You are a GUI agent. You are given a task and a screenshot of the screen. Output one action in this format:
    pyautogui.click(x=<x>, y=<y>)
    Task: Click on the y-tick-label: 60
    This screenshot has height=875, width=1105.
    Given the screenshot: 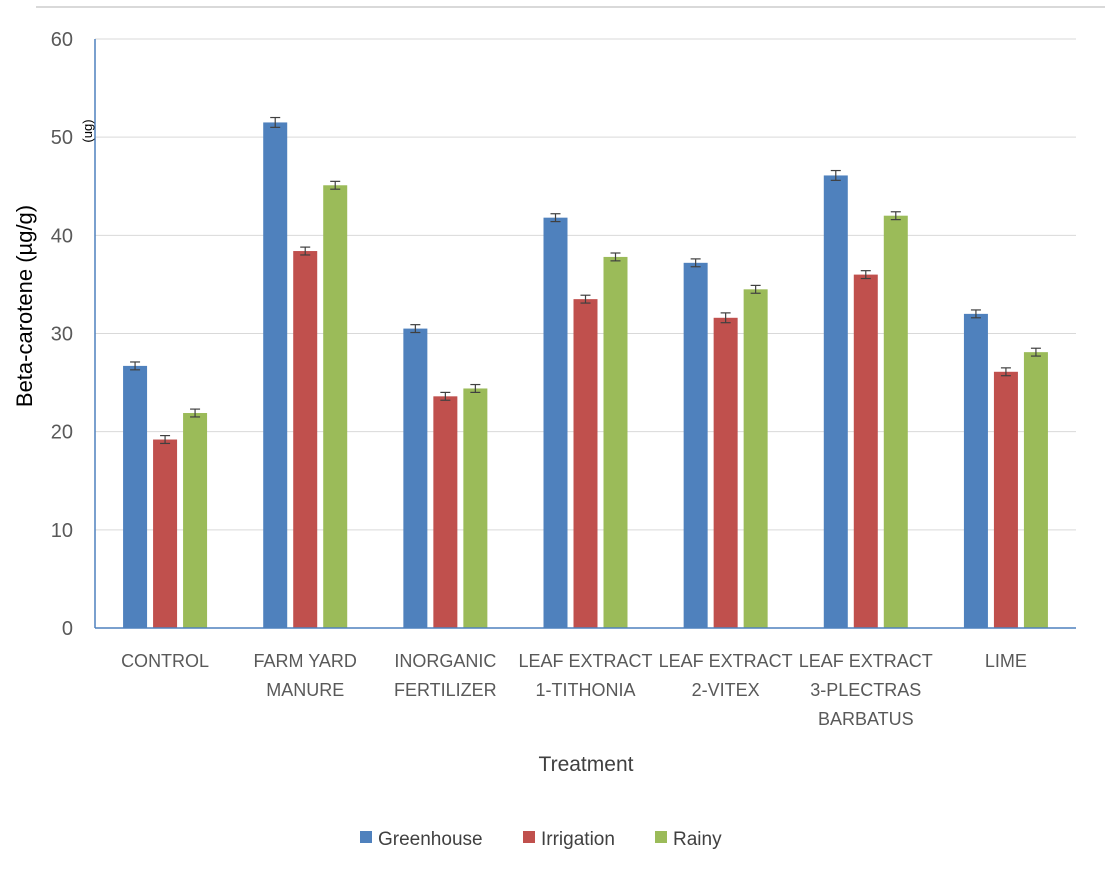 What is the action you would take?
    pyautogui.click(x=62, y=40)
    